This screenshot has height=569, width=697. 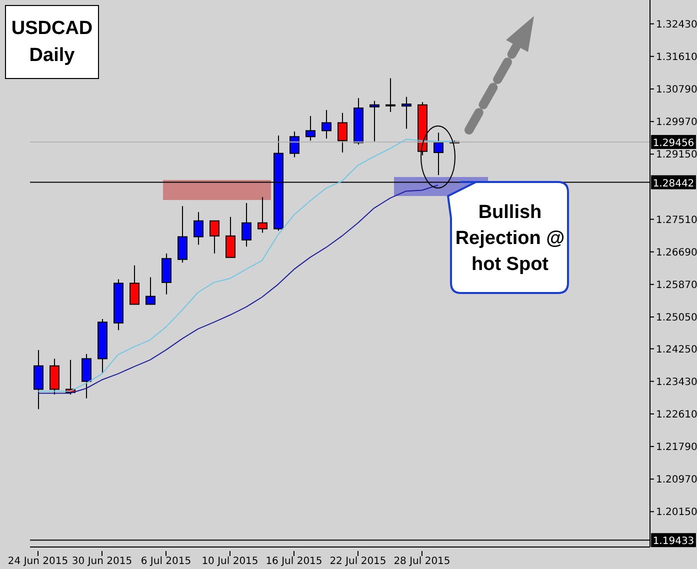 I want to click on y-tick-label: 1.21790, so click(x=676, y=448).